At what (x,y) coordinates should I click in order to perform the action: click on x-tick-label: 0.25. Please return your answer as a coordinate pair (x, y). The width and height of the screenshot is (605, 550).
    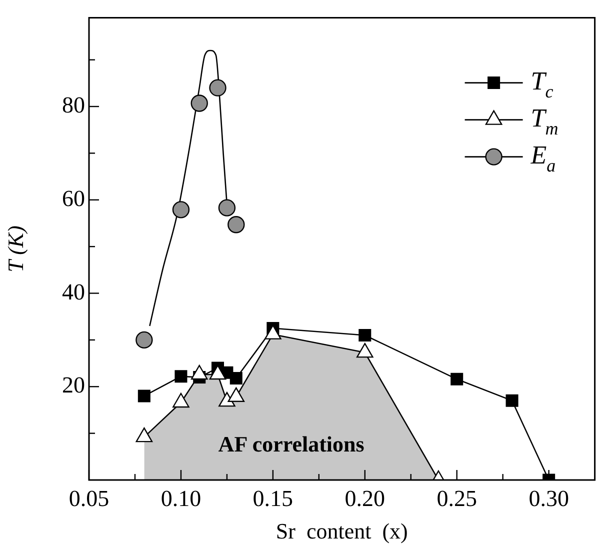
    Looking at the image, I should click on (456, 498).